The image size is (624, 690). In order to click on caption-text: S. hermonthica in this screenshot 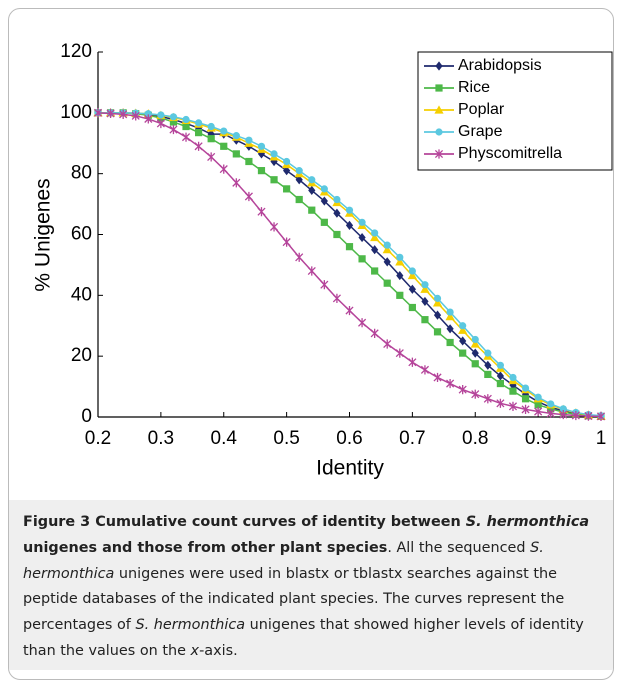, I will do `click(190, 625)`.